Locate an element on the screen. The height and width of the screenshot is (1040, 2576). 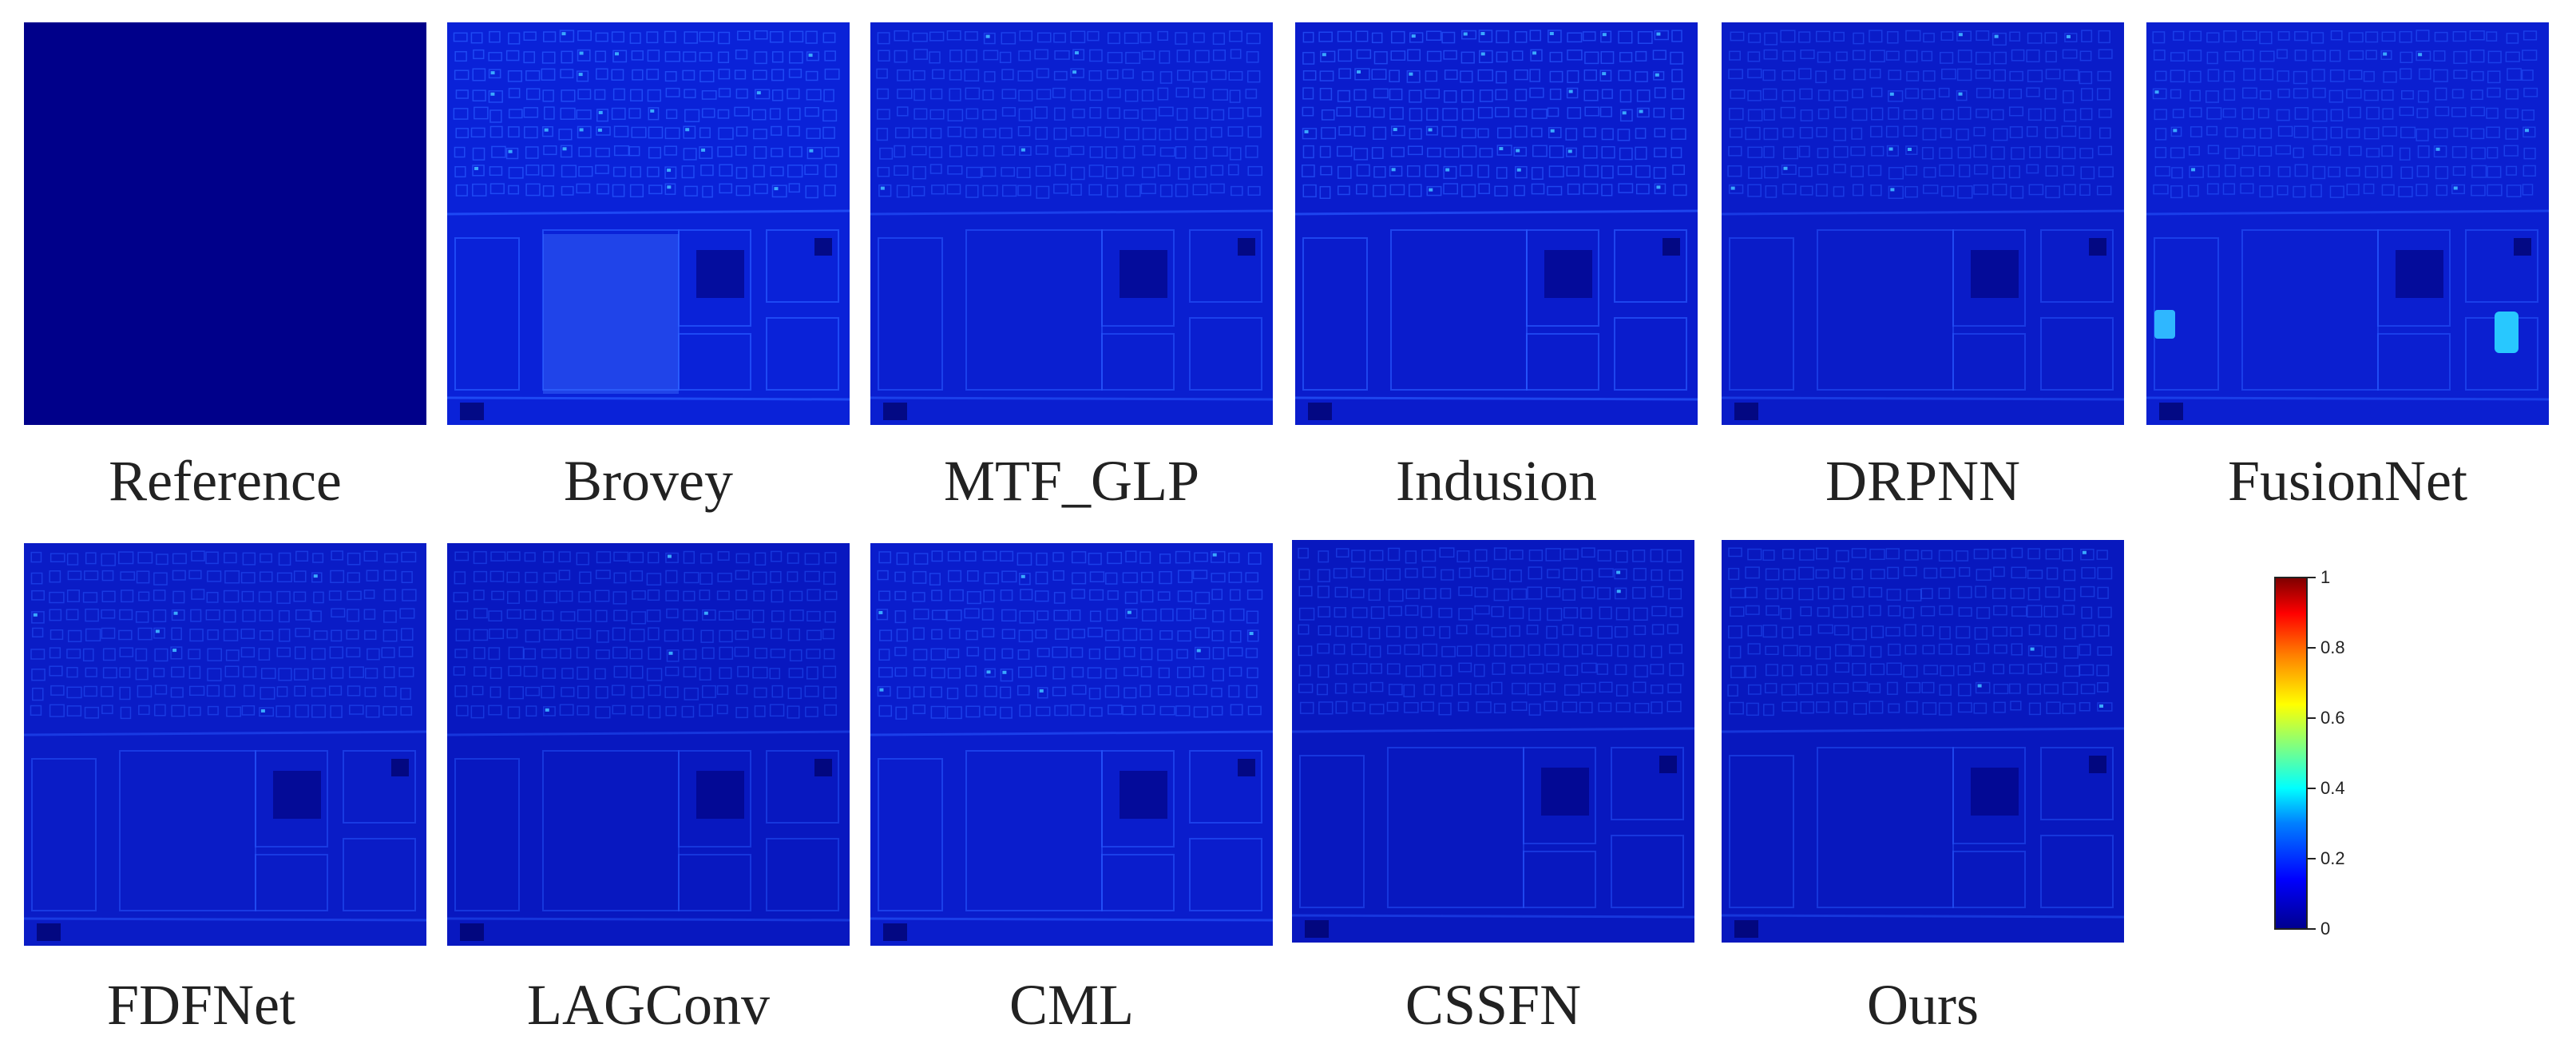
panel-drpnn is located at coordinates (1923, 223).